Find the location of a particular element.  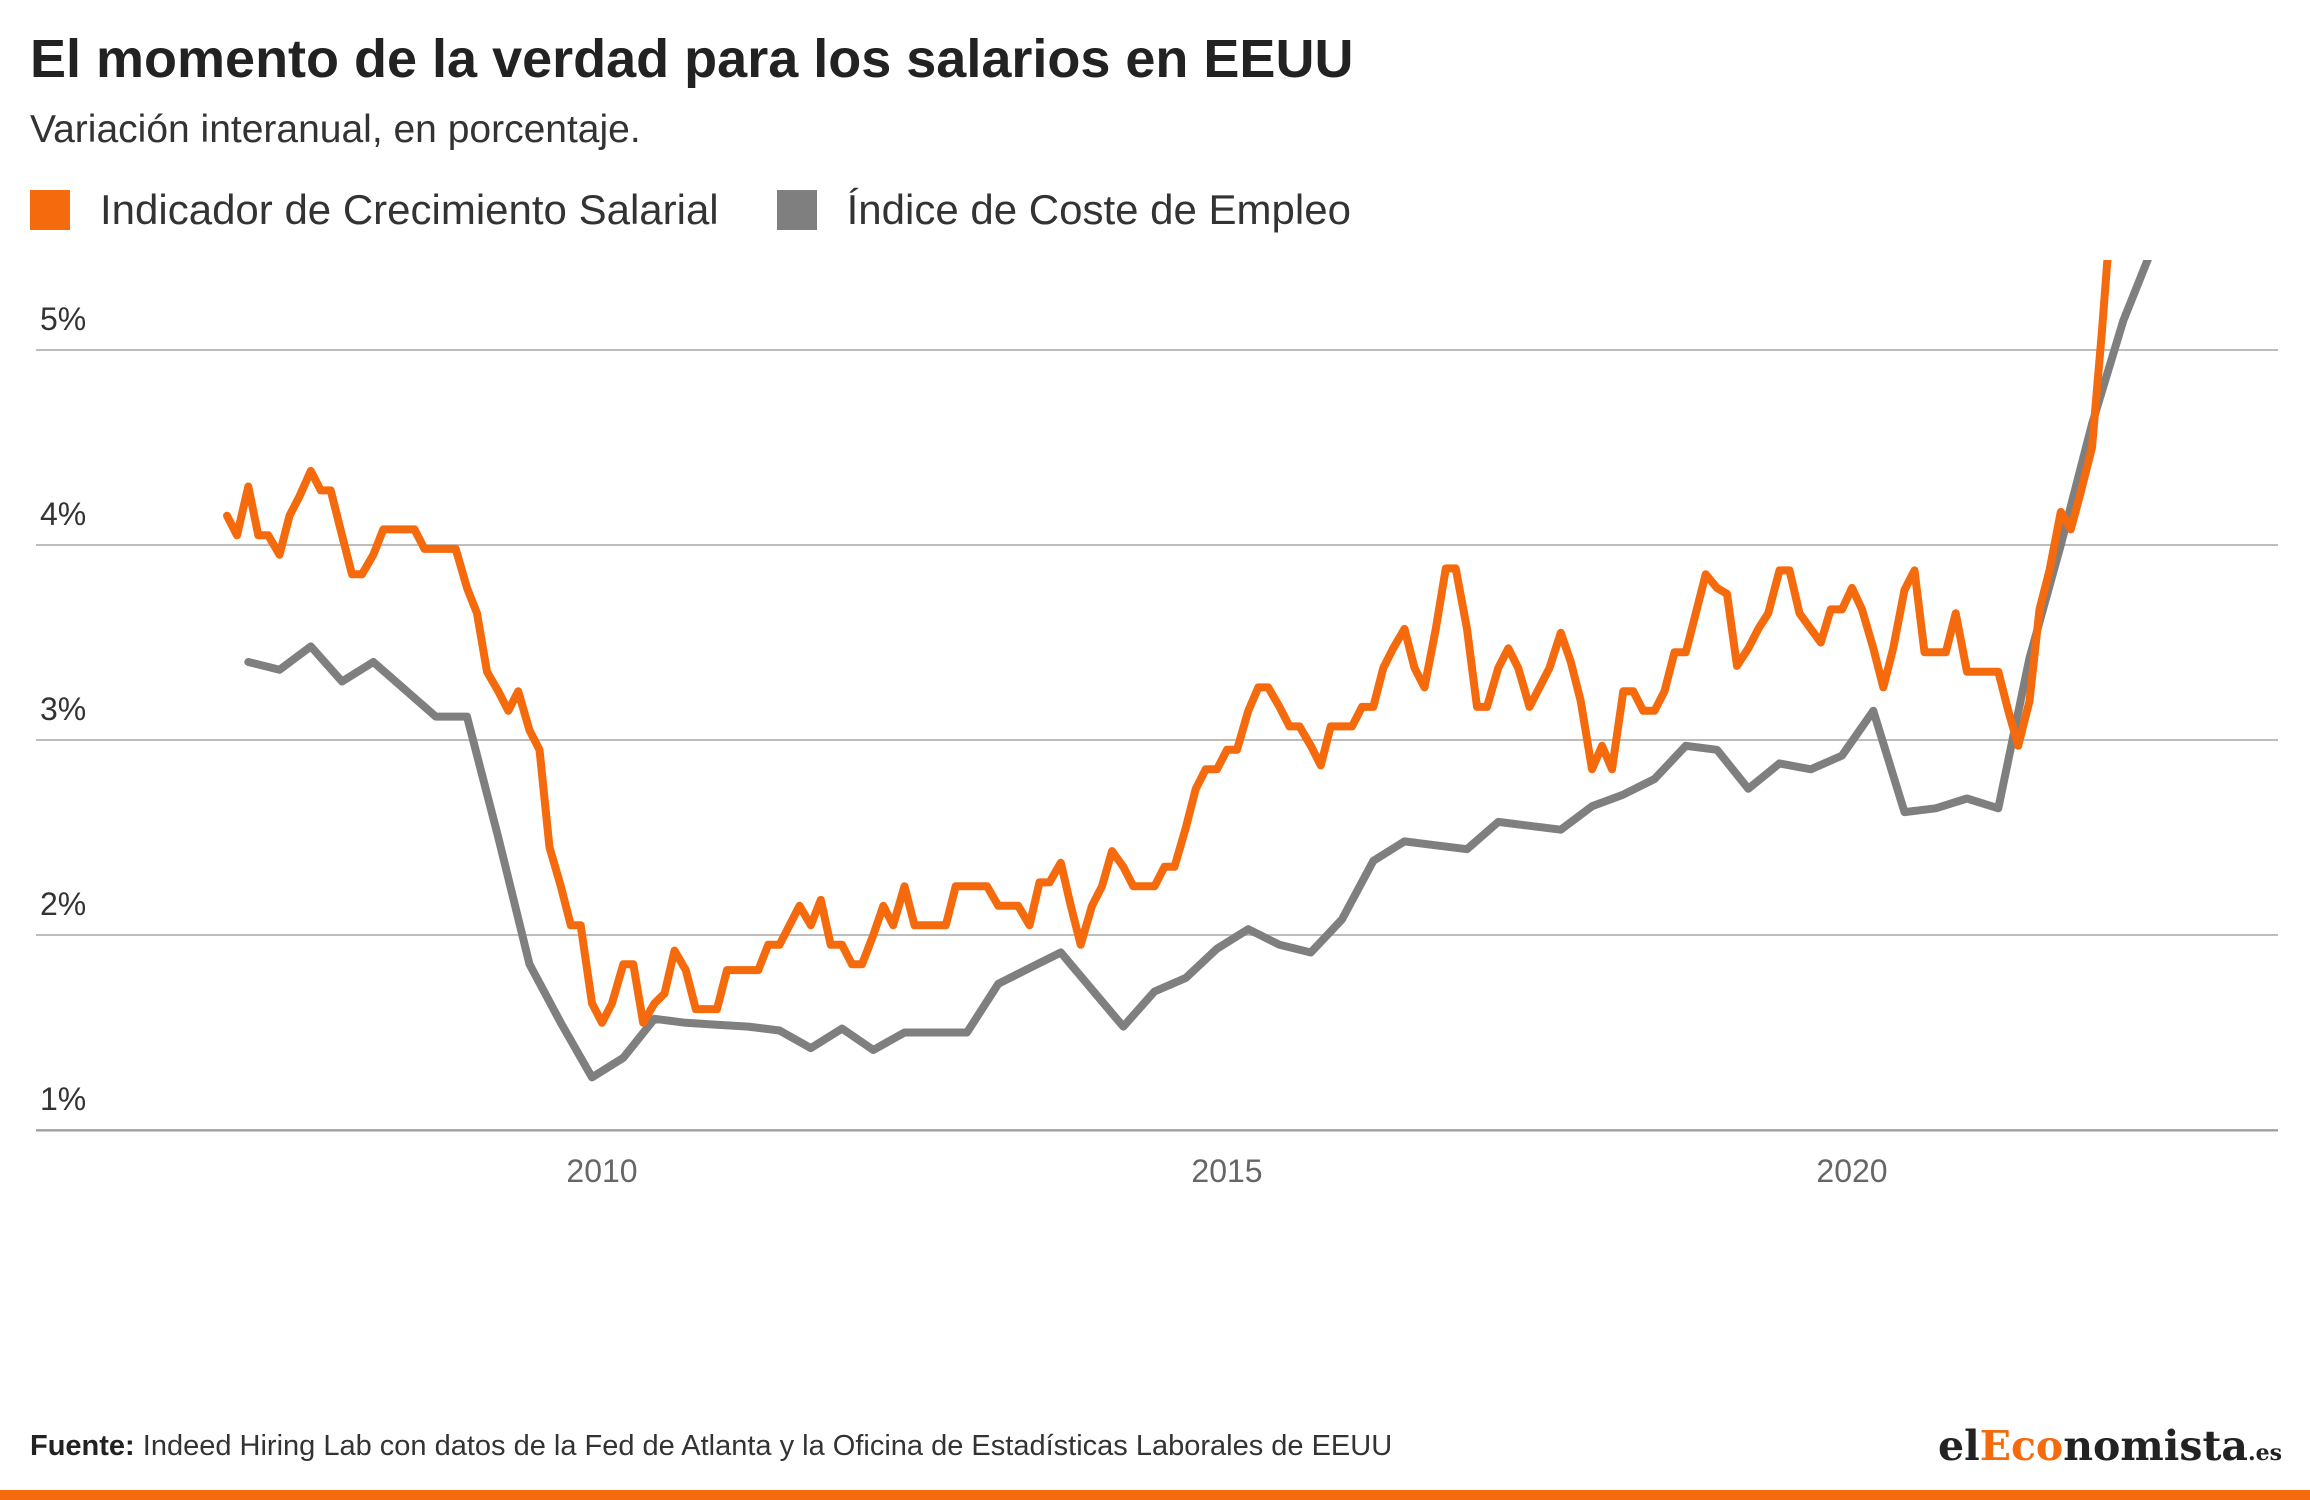

logo-accent: Eco is located at coordinates (2021, 1446).